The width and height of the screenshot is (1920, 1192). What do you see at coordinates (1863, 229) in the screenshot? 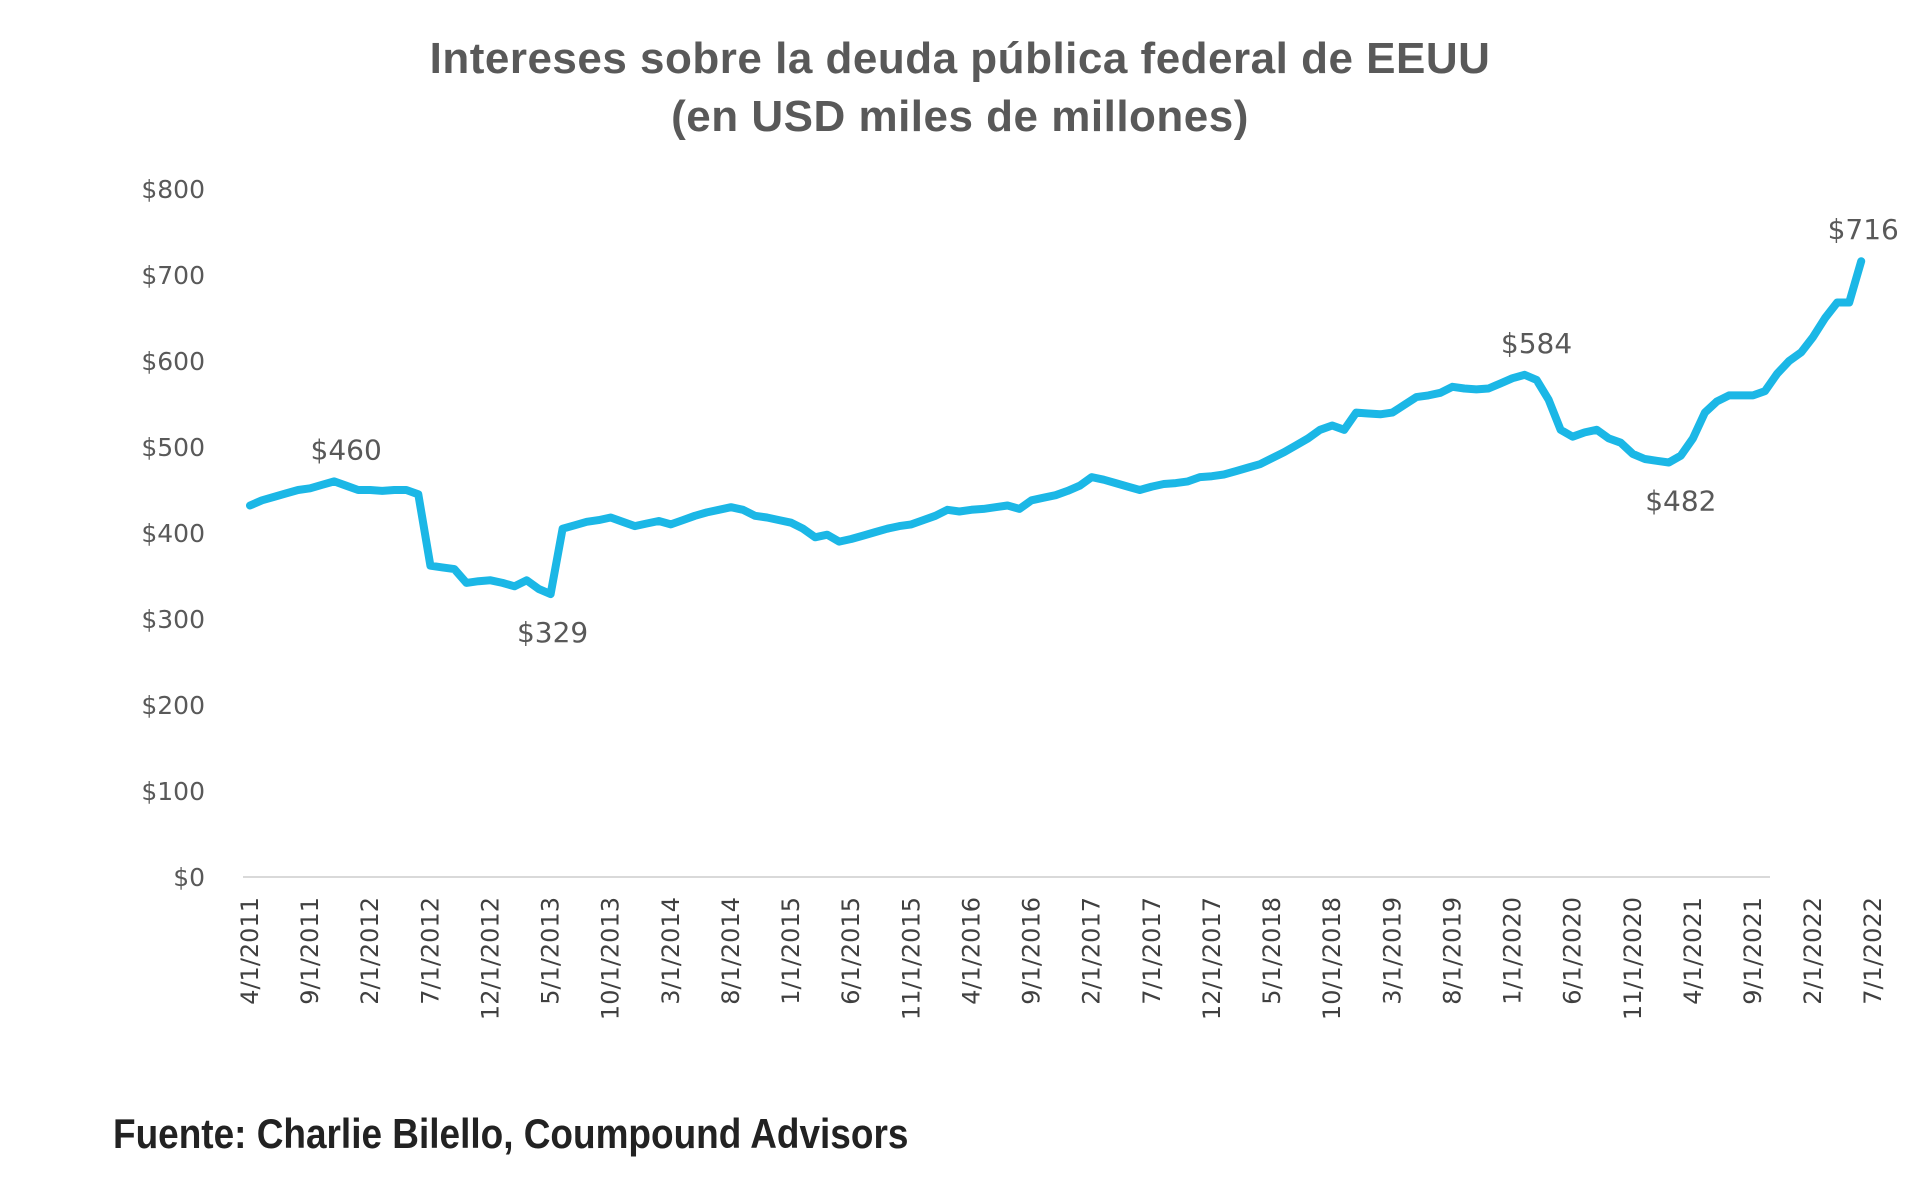
I see `data-label: $716` at bounding box center [1863, 229].